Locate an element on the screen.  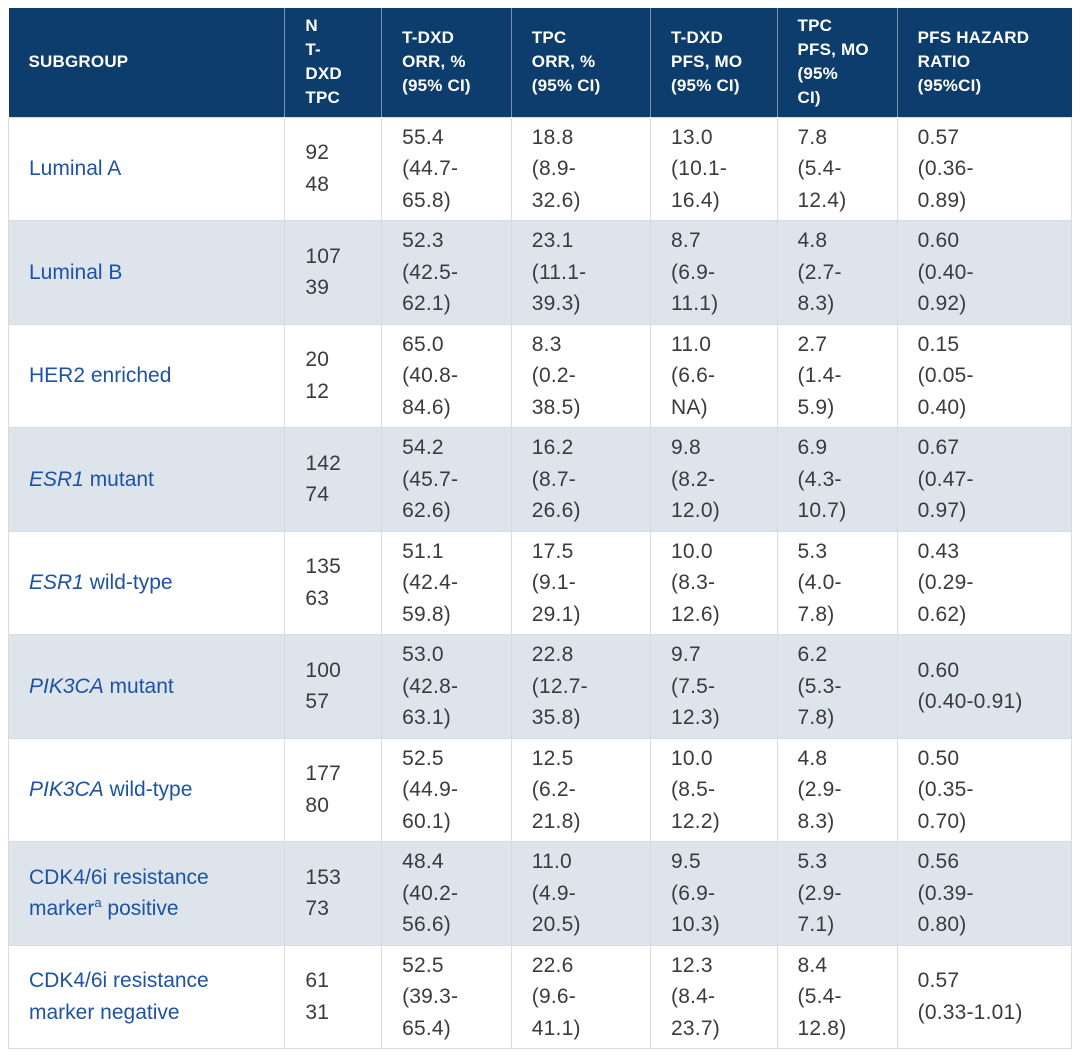
subgroup-label: positive is located at coordinates (140, 909).